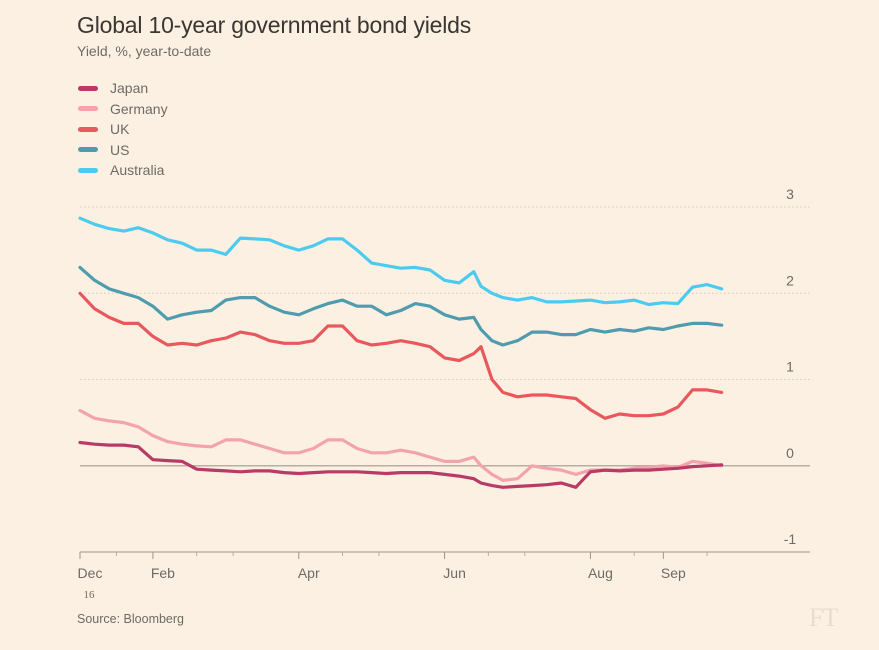 This screenshot has height=650, width=879. Describe the element at coordinates (401, 261) in the screenshot. I see `series-line-australia` at that location.